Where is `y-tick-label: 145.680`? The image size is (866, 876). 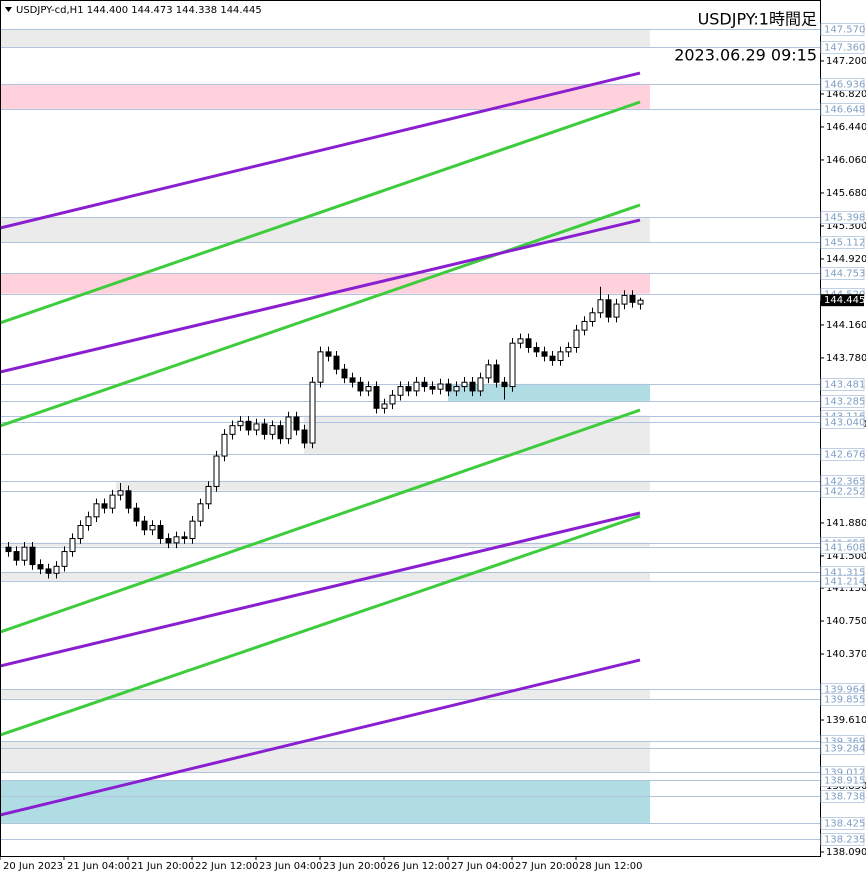
y-tick-label: 145.680 is located at coordinates (846, 193).